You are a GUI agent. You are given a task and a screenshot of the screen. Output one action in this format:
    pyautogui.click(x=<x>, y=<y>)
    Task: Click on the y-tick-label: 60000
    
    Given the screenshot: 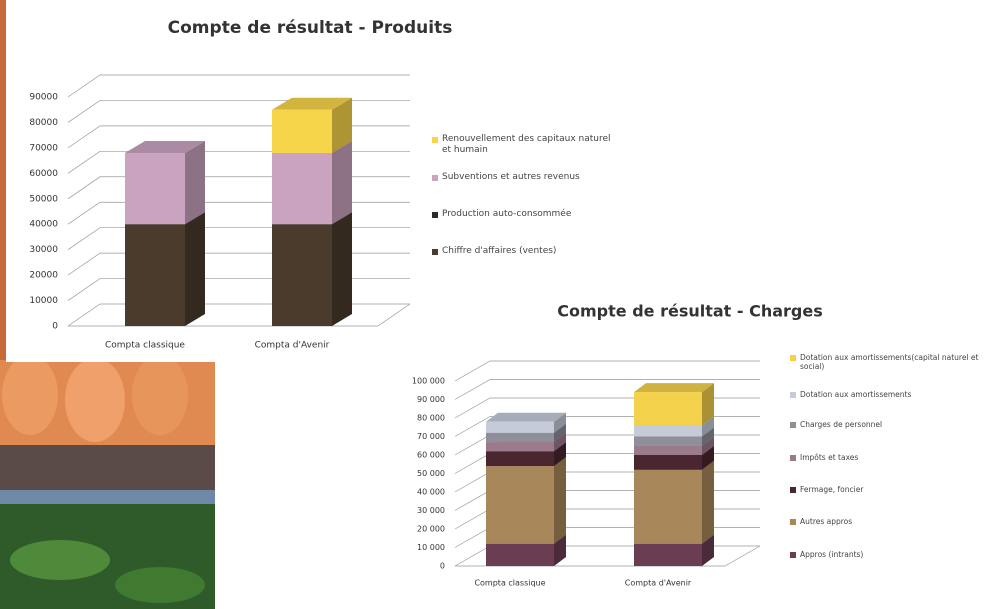 What is the action you would take?
    pyautogui.click(x=43, y=174)
    